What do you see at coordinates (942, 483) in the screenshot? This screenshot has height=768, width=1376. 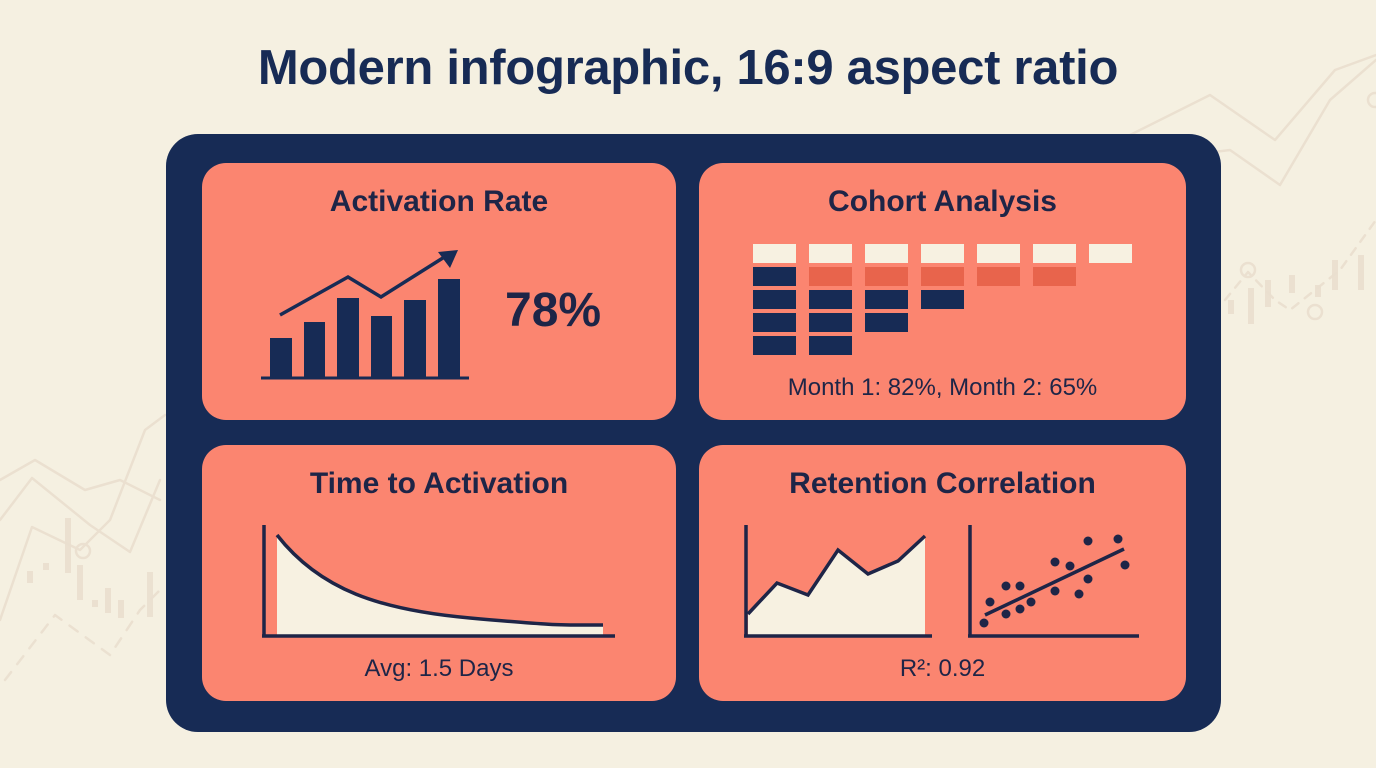 I see `panel-title: Retention Correlation` at bounding box center [942, 483].